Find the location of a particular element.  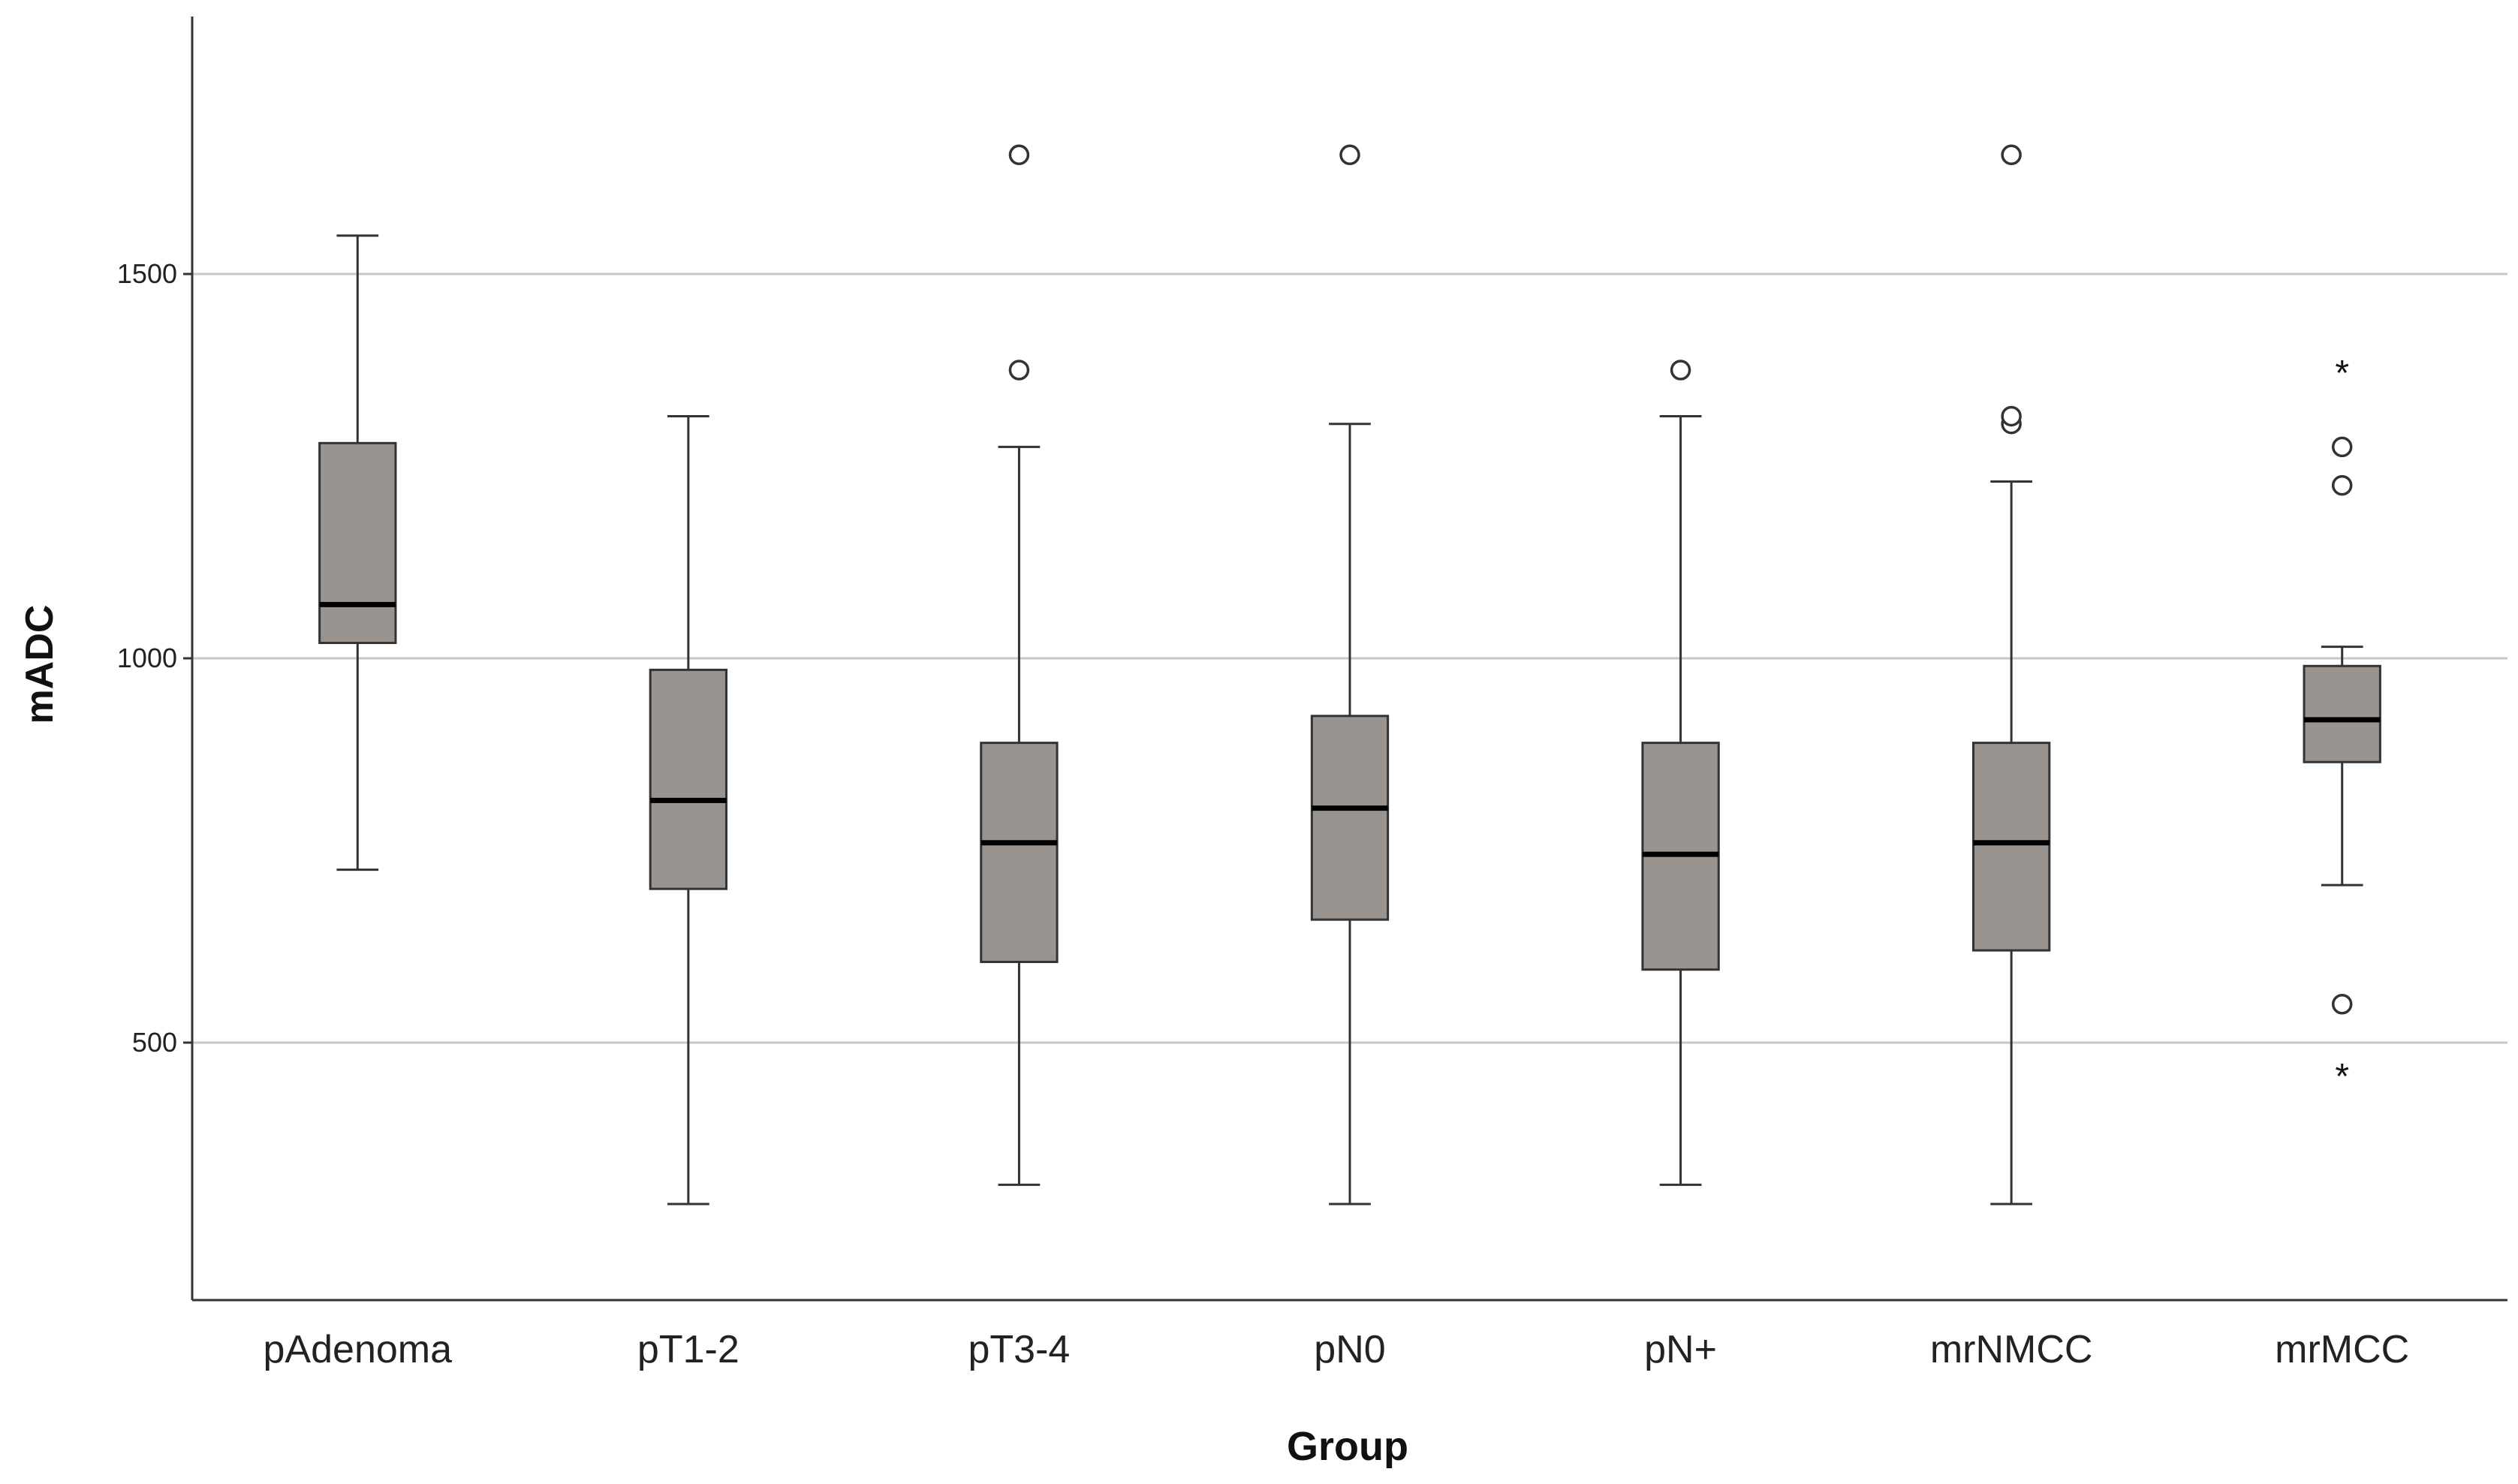

y-axis-label: mADC is located at coordinates (40, 664).